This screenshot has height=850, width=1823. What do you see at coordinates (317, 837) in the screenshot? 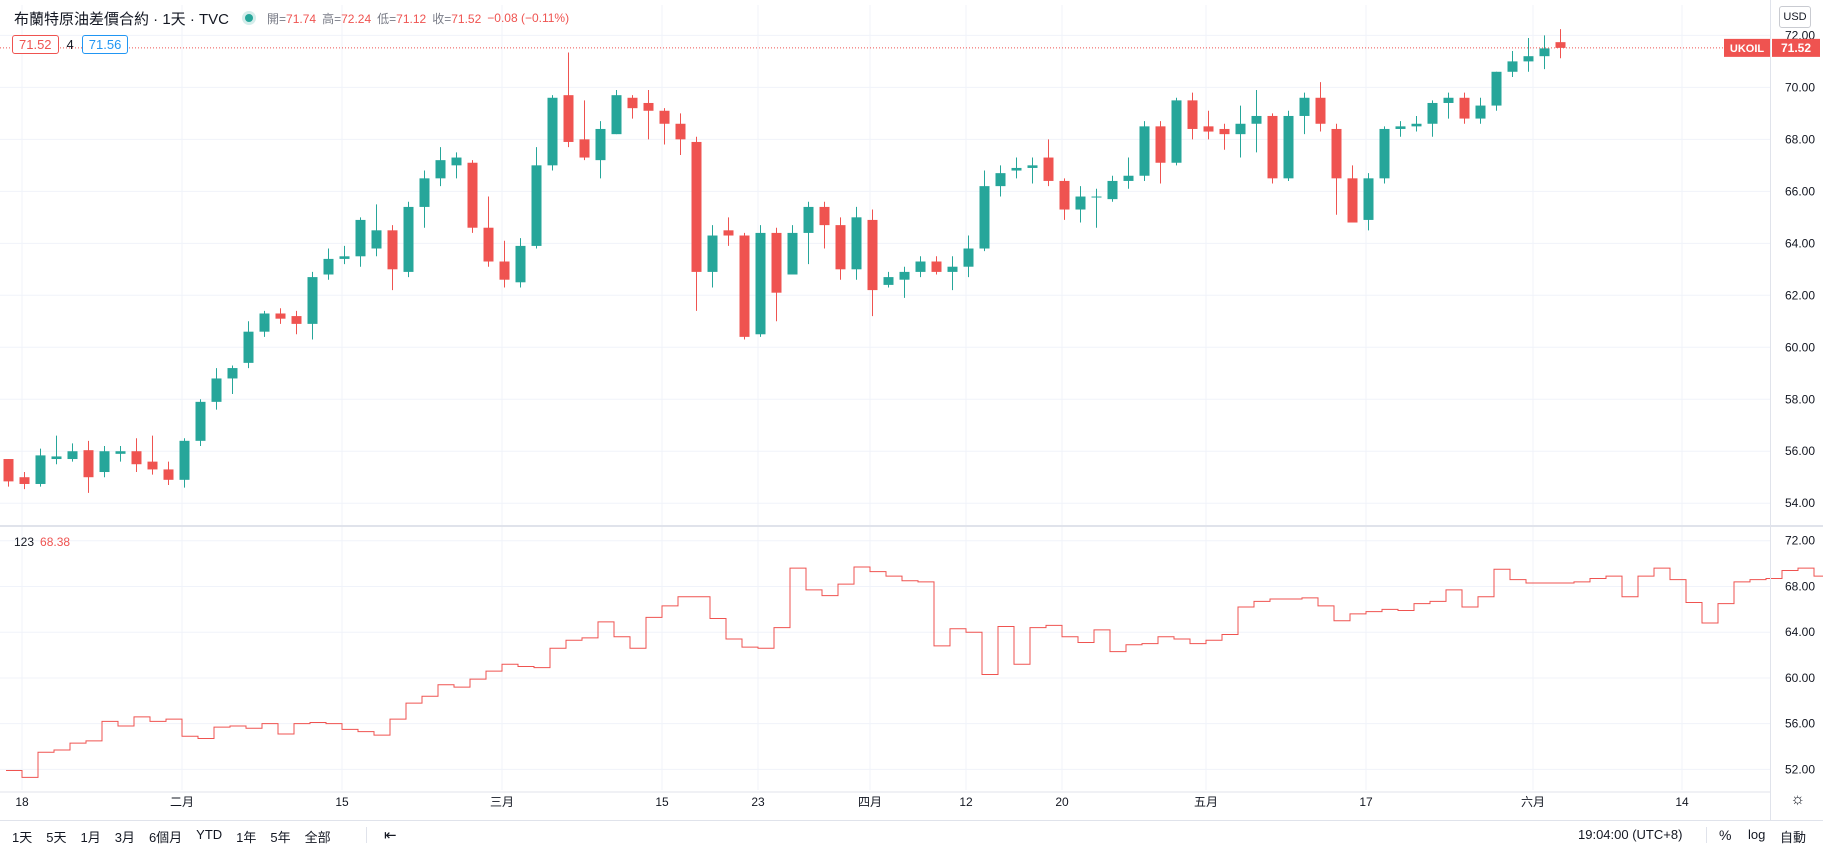
I see `range-all: 全部` at bounding box center [317, 837].